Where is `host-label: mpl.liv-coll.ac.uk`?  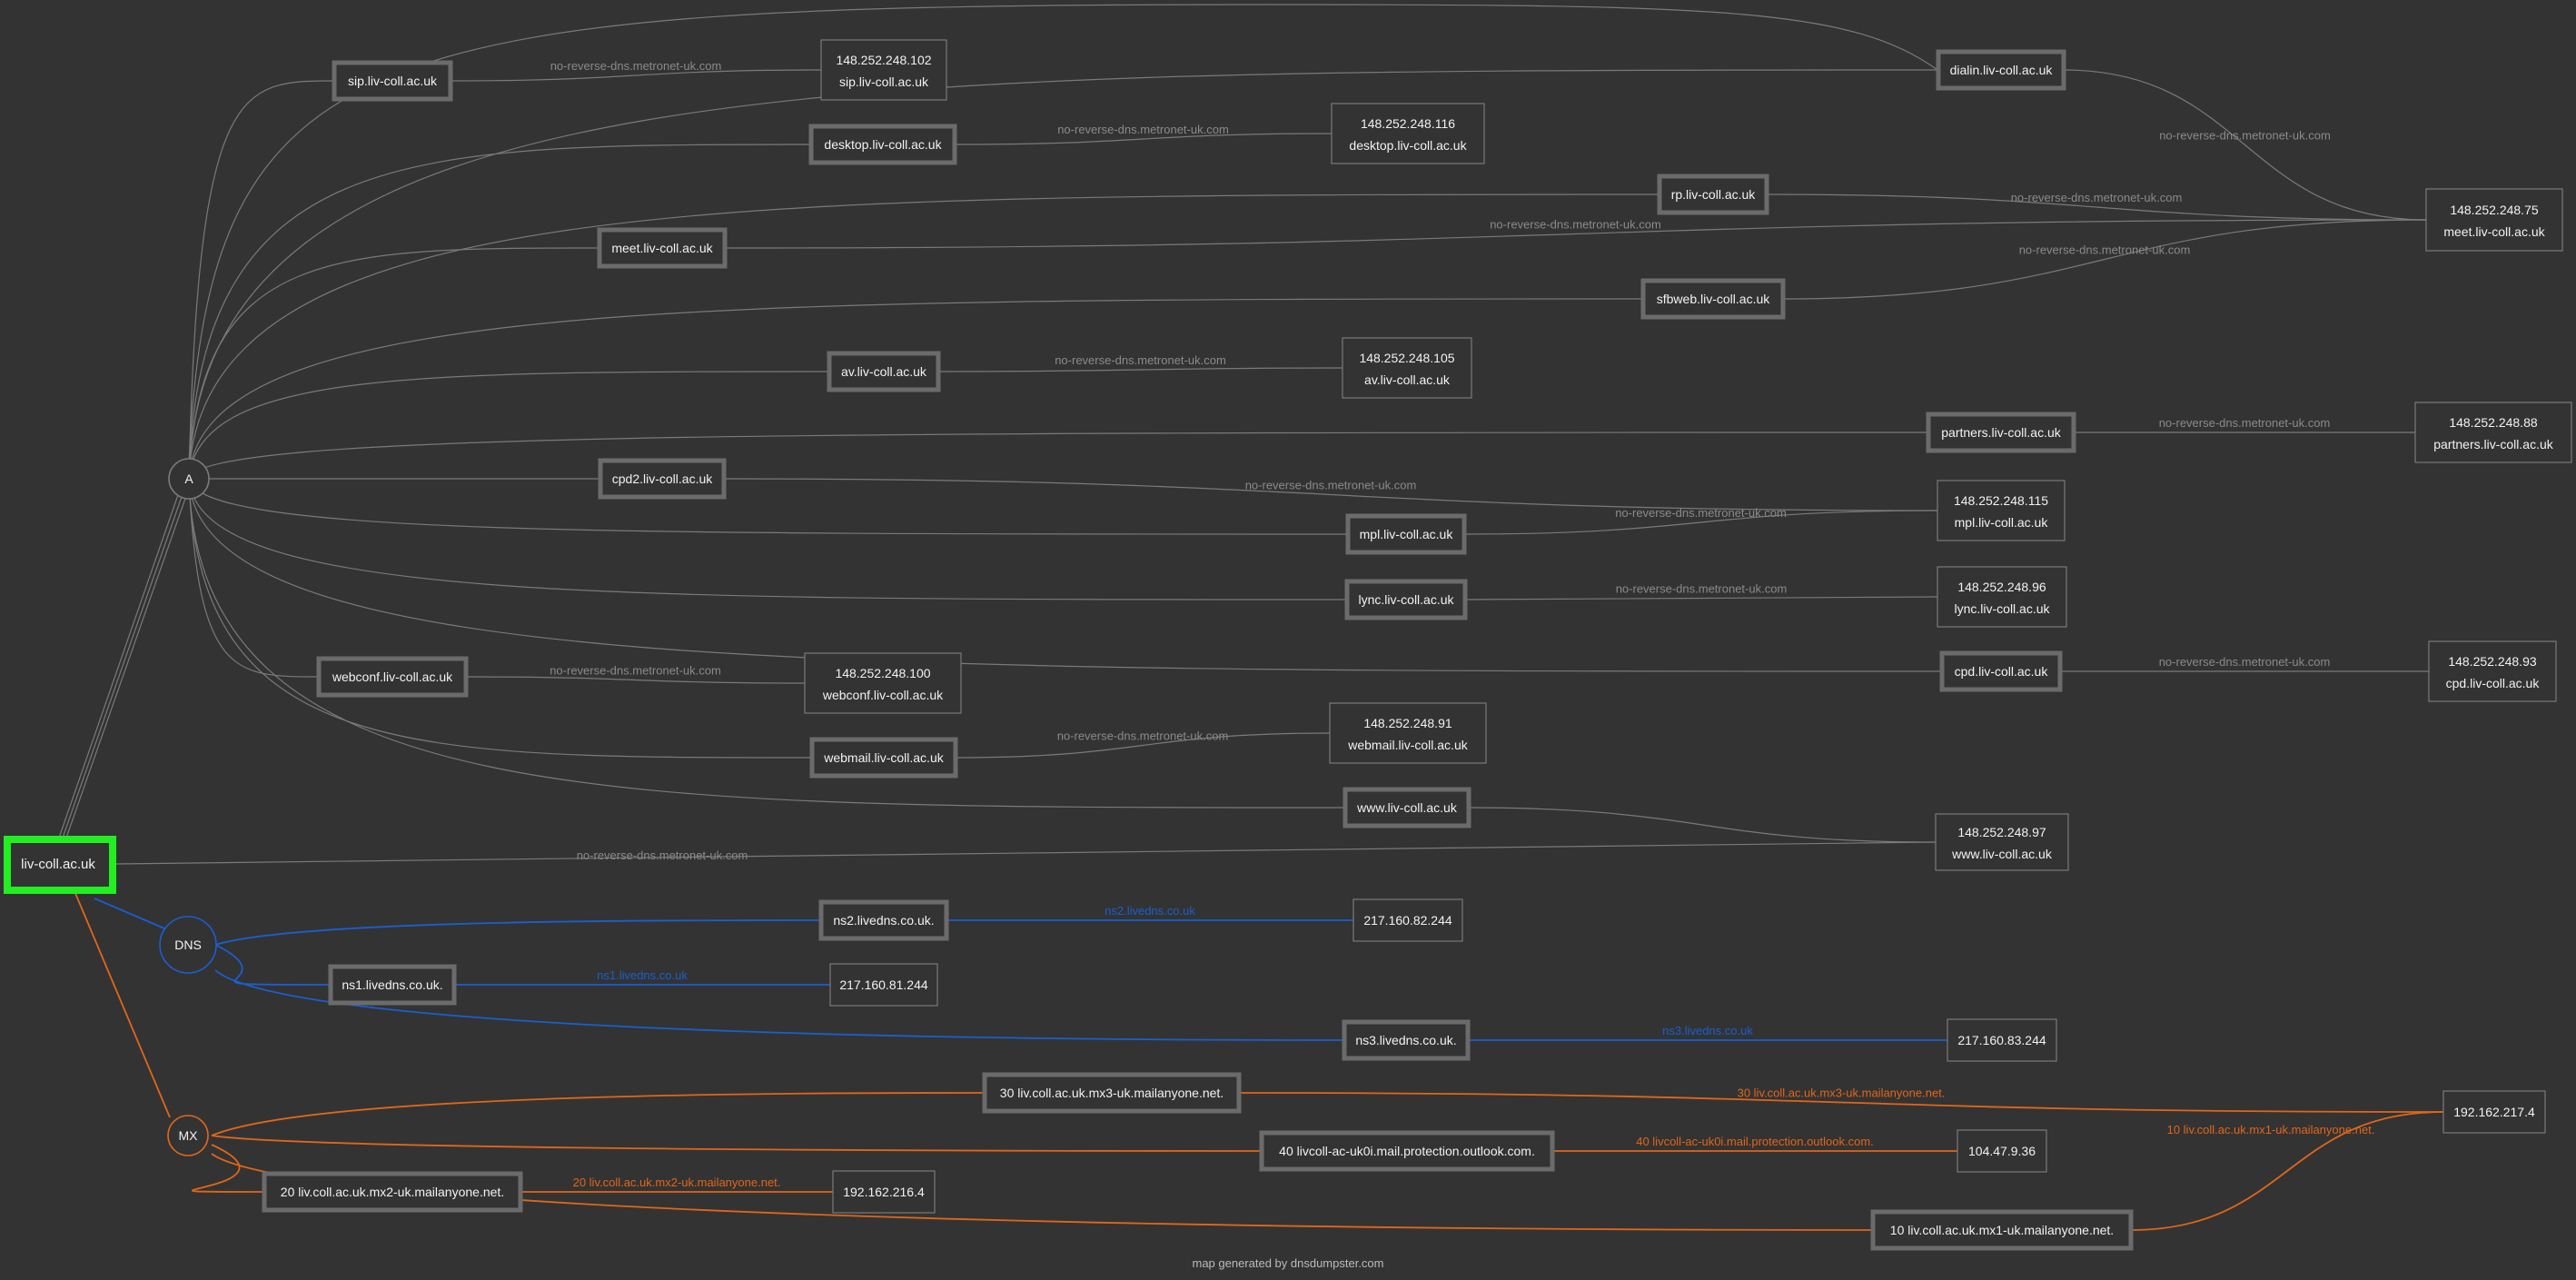 host-label: mpl.liv-coll.ac.uk is located at coordinates (1407, 534).